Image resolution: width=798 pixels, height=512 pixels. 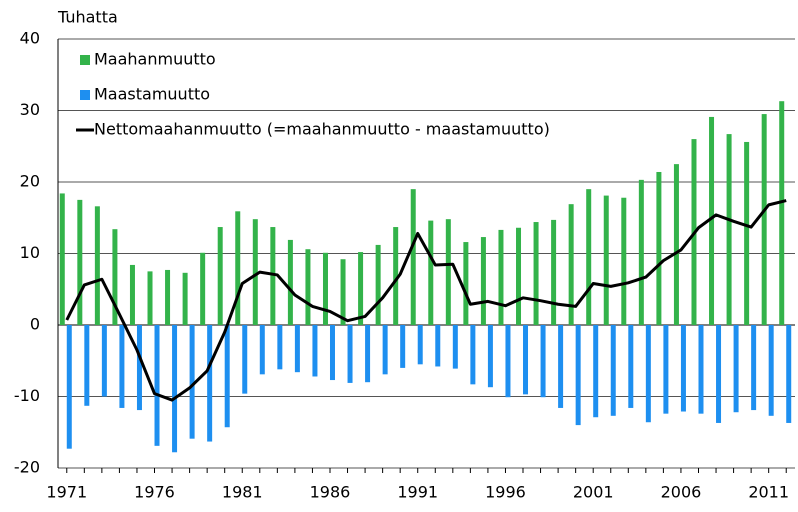 I want to click on y-tick-label: 10, so click(x=30, y=252).